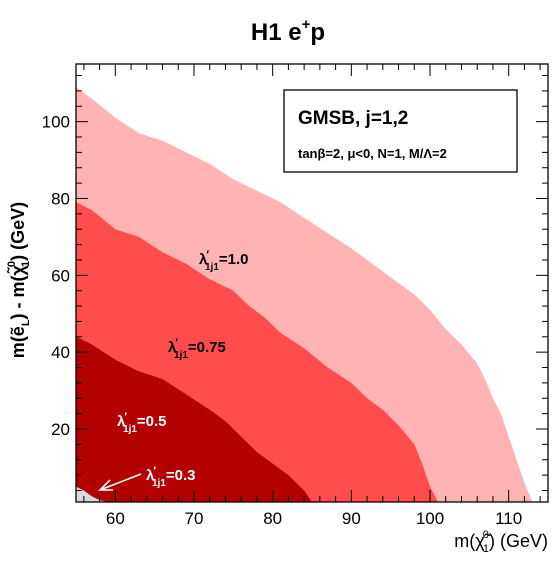 This screenshot has width=559, height=564. Describe the element at coordinates (194, 518) in the screenshot. I see `x-tick-label: 70` at that location.